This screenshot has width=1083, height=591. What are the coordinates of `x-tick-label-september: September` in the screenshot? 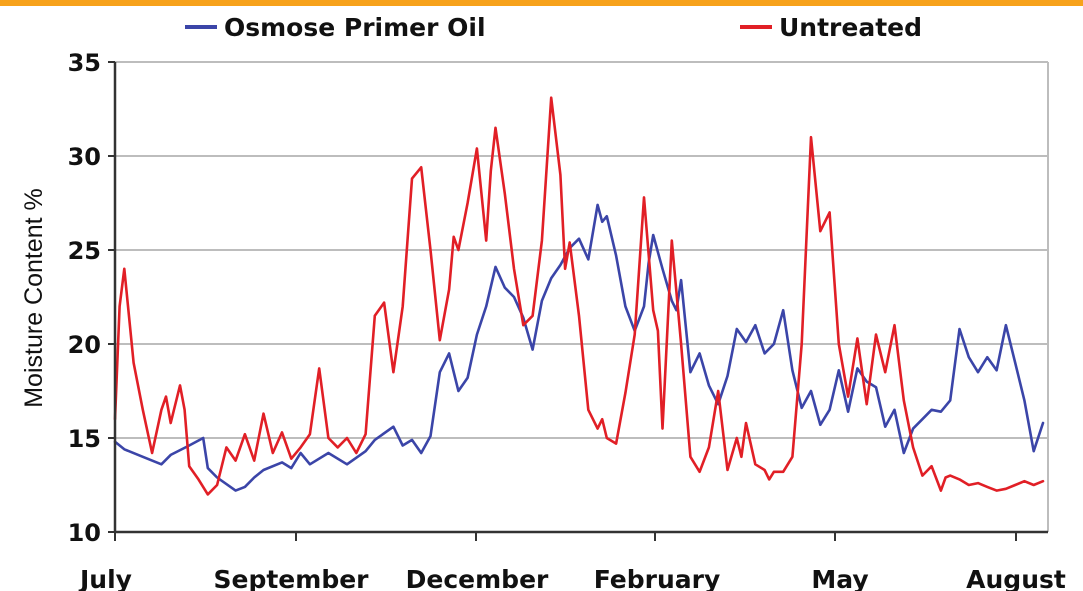 It's located at (292, 578).